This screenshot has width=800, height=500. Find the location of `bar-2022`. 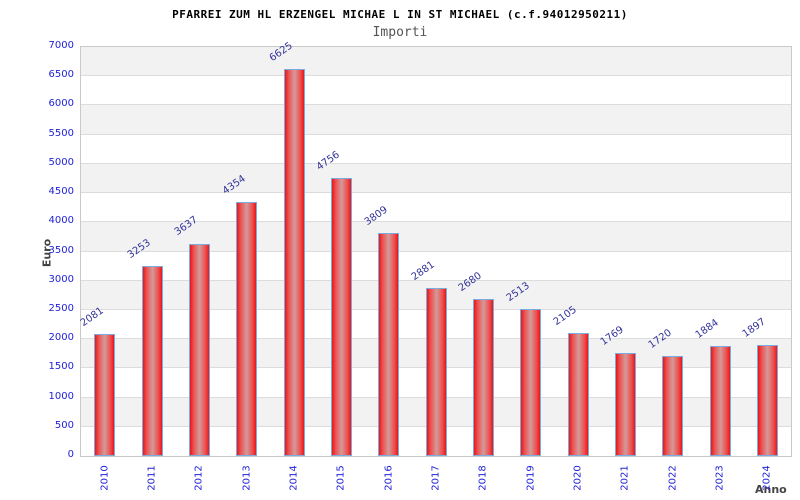

bar-2022 is located at coordinates (673, 405).